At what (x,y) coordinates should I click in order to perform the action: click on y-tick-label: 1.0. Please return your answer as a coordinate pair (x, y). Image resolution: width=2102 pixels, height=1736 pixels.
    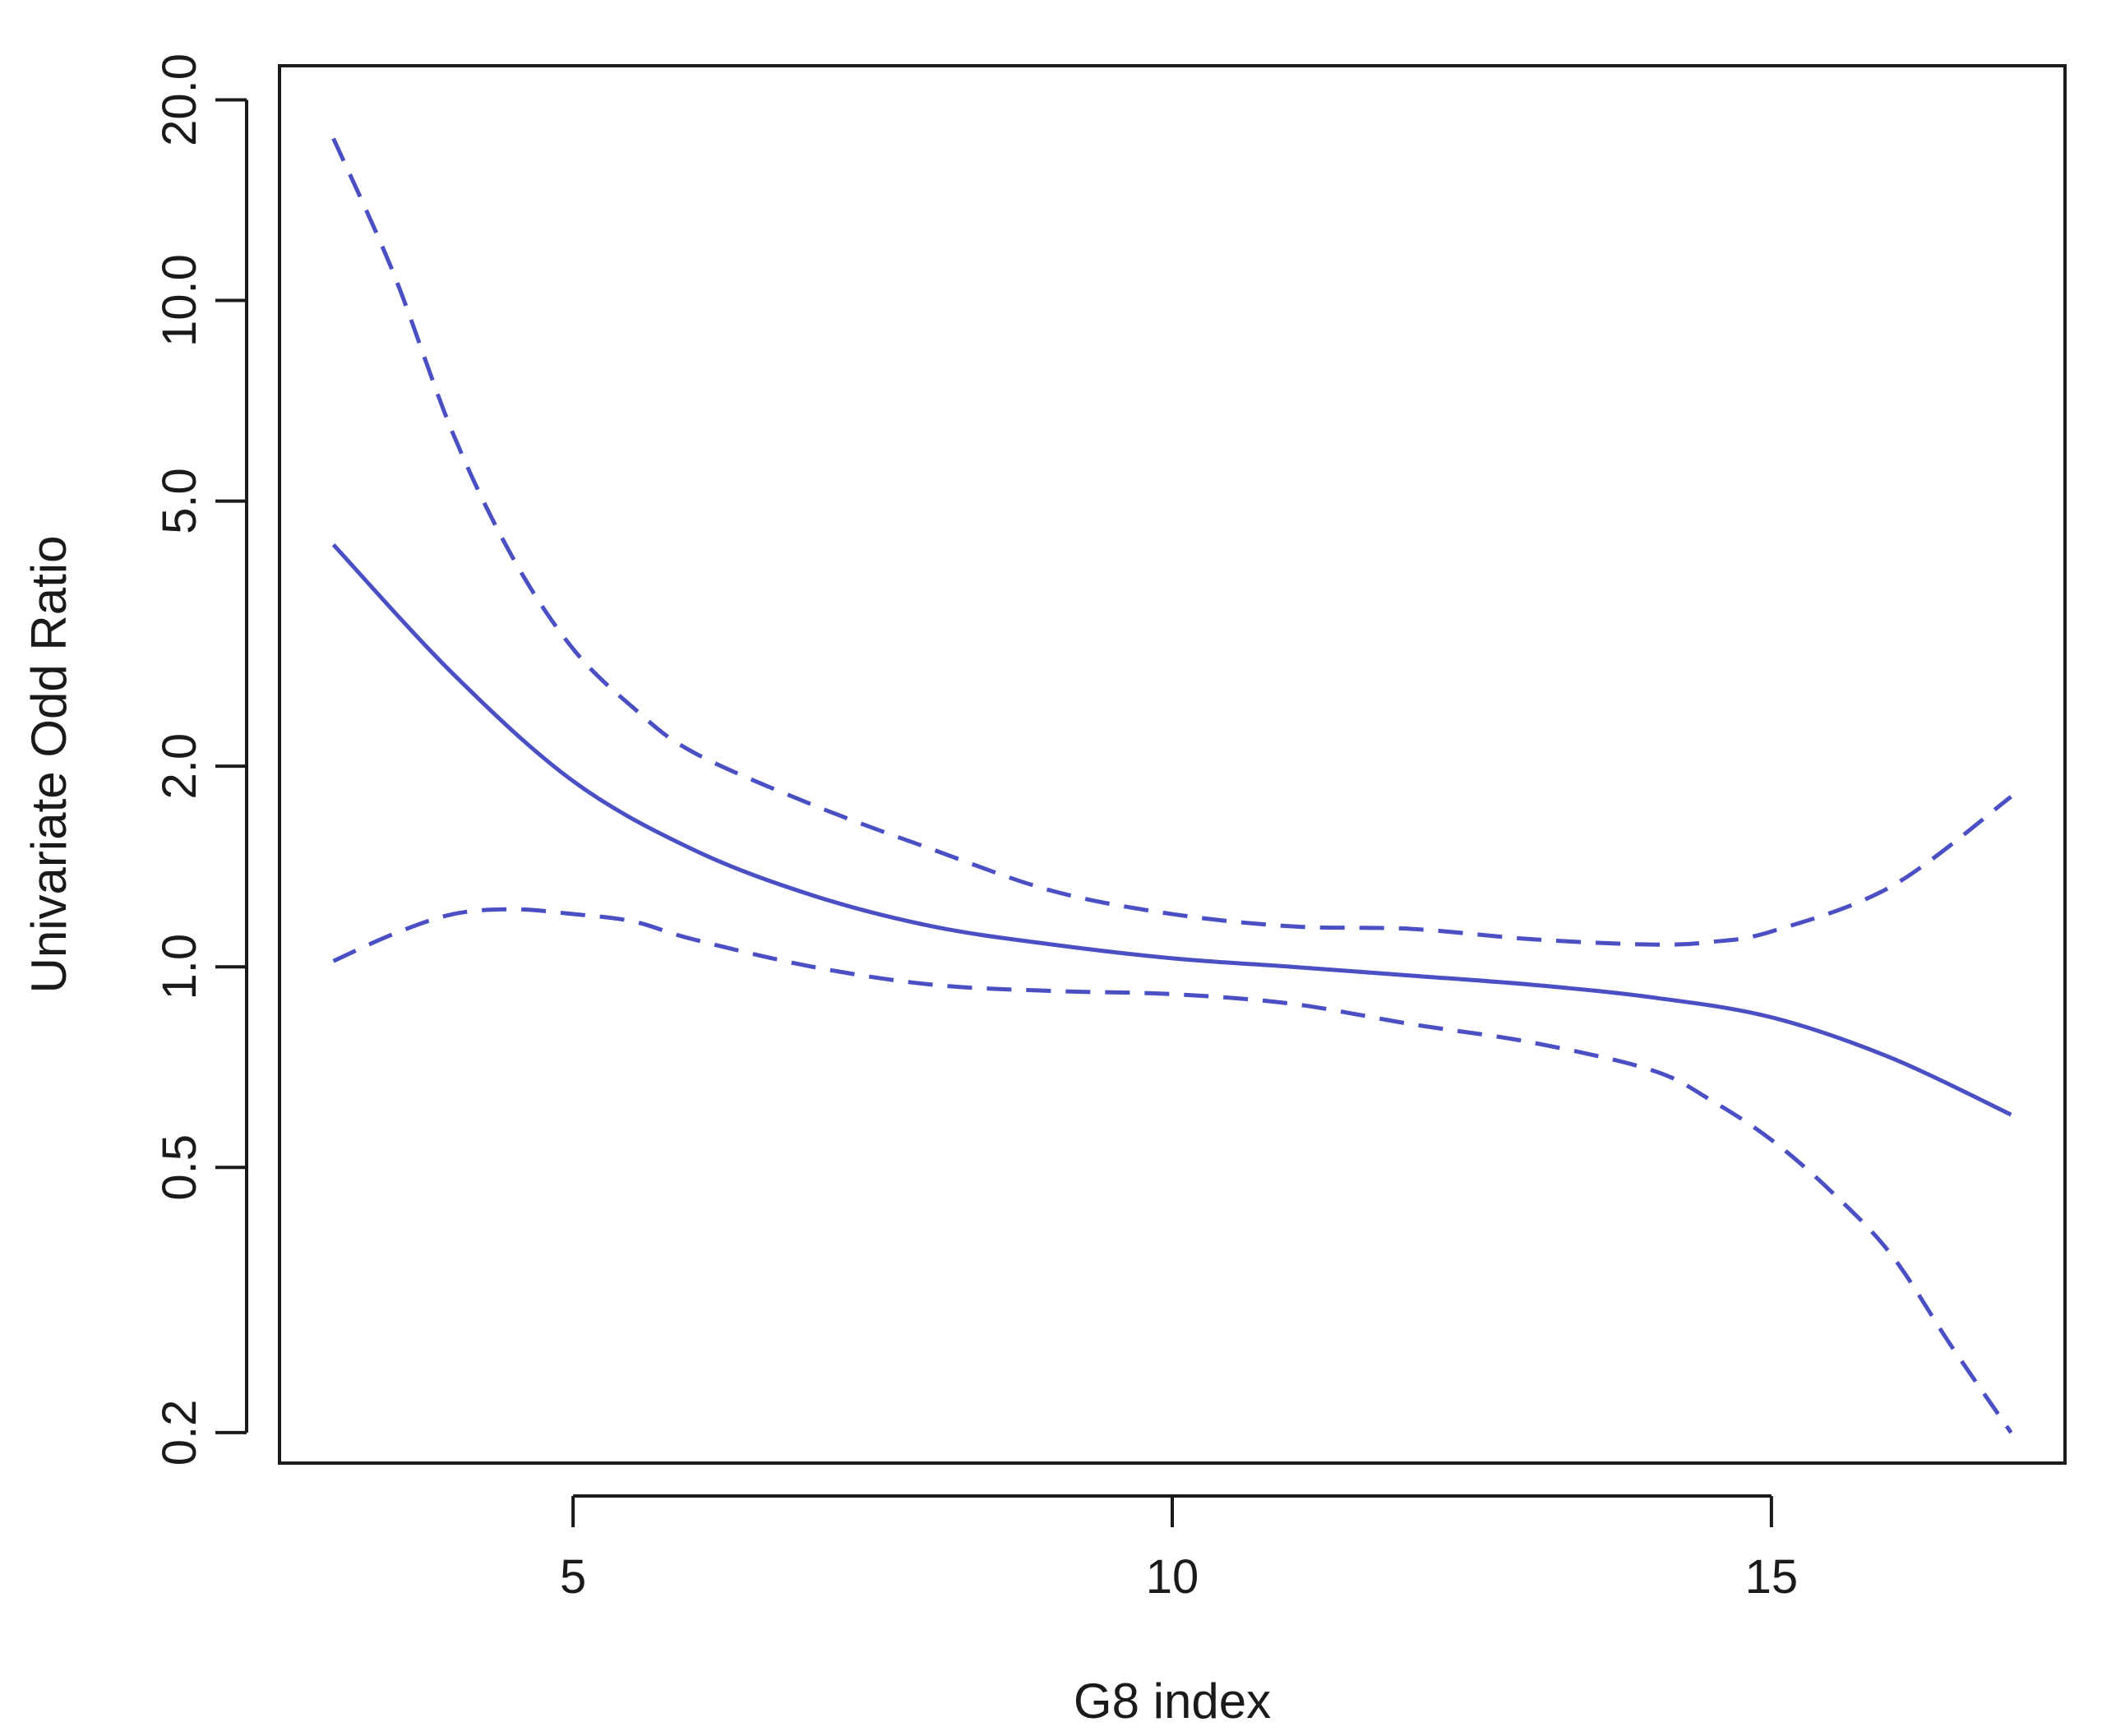
    Looking at the image, I should click on (180, 967).